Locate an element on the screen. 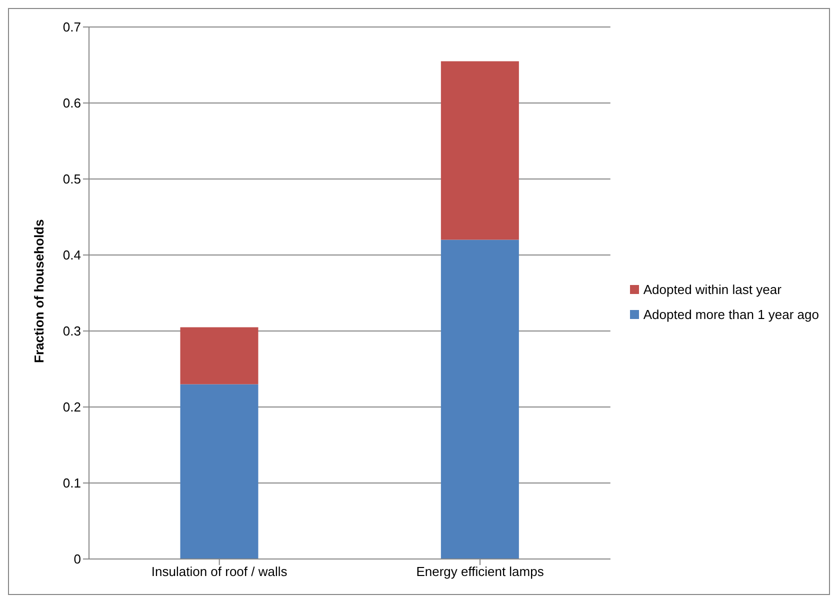 This screenshot has width=840, height=605. x-tick-label: Energy efficient lamps is located at coordinates (480, 572).